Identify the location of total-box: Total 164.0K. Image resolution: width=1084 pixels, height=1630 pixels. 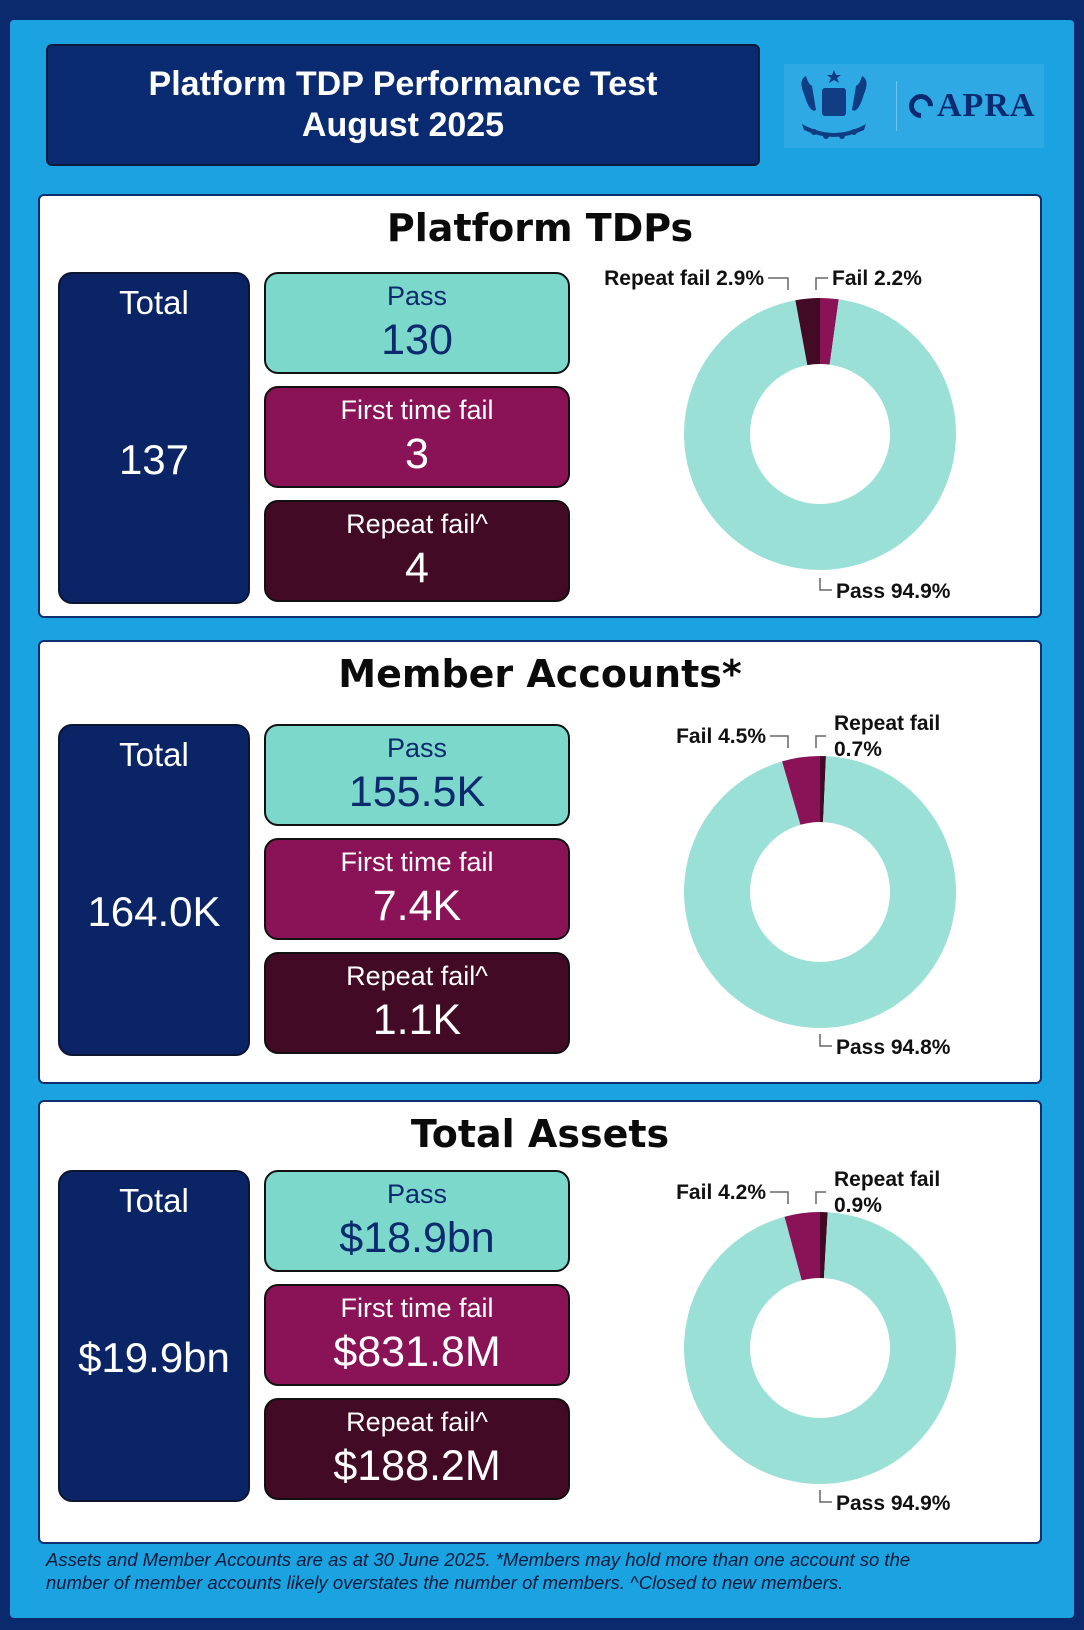
(154, 890).